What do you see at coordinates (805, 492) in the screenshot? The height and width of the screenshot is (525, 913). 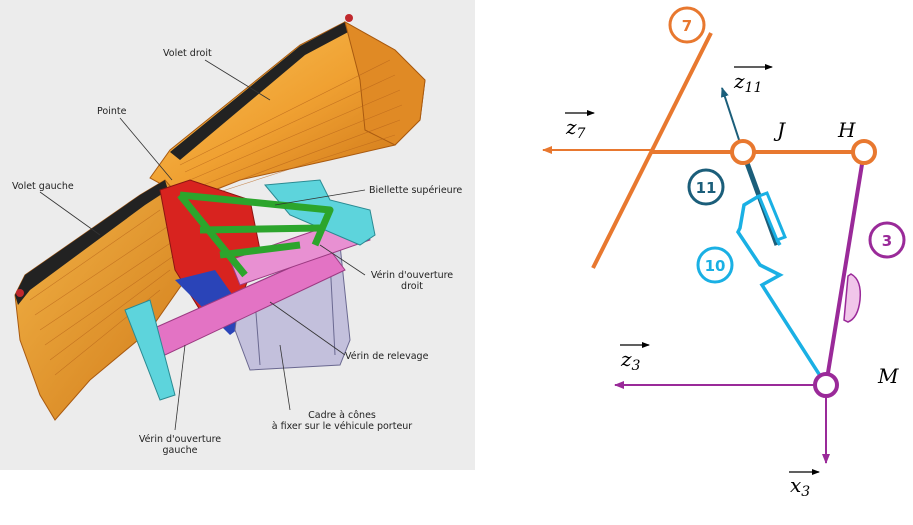 I see `vector-x3-sub: 3` at bounding box center [805, 492].